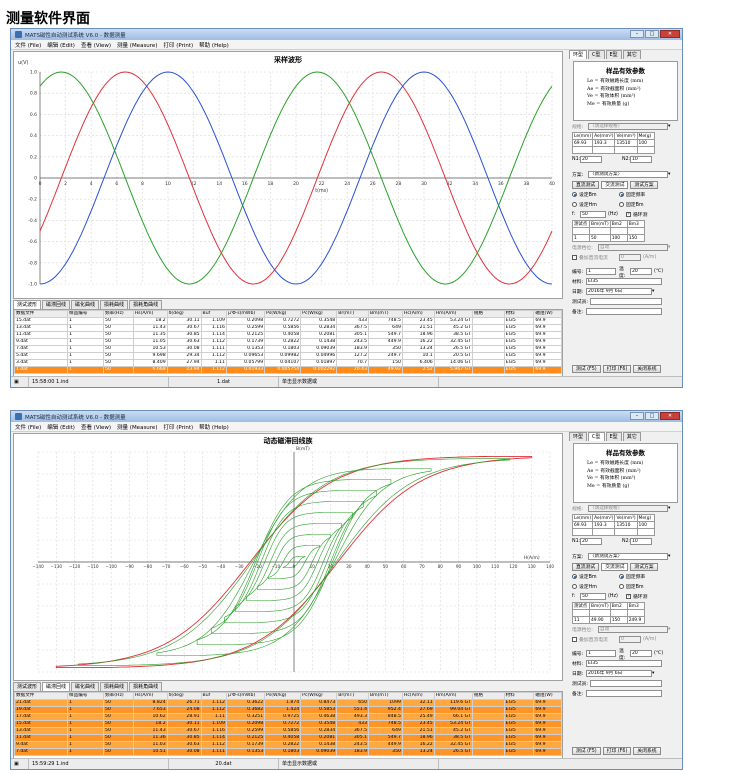 This screenshot has width=750, height=775. Describe the element at coordinates (586, 566) in the screenshot. I see `dc-test-button: 直流测试` at that location.